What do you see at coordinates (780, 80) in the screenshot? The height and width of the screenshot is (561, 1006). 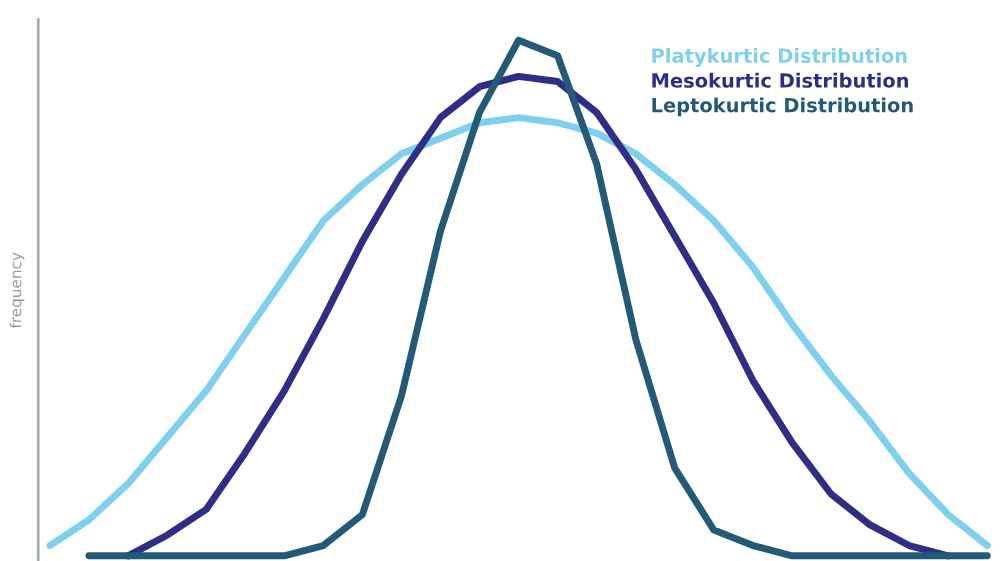 I see `text: Mesokurtic Distribution` at bounding box center [780, 80].